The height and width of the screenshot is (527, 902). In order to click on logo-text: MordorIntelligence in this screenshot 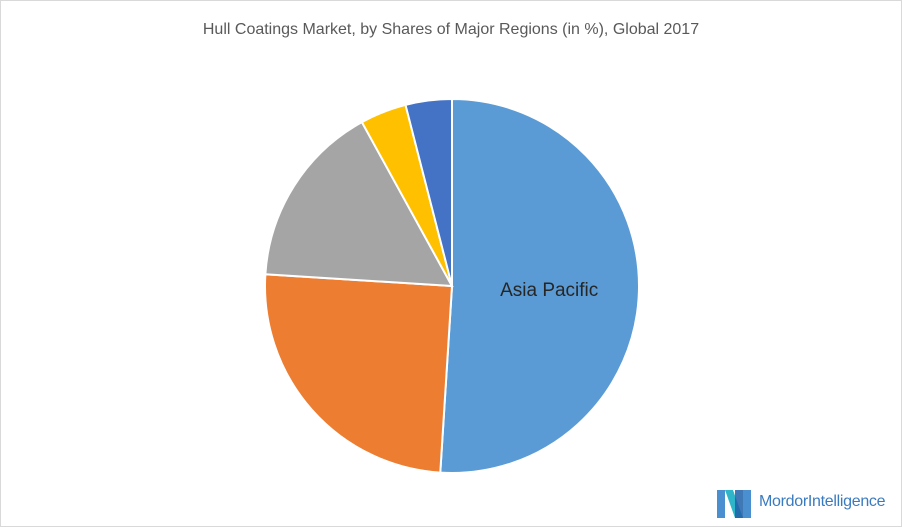, I will do `click(822, 501)`.